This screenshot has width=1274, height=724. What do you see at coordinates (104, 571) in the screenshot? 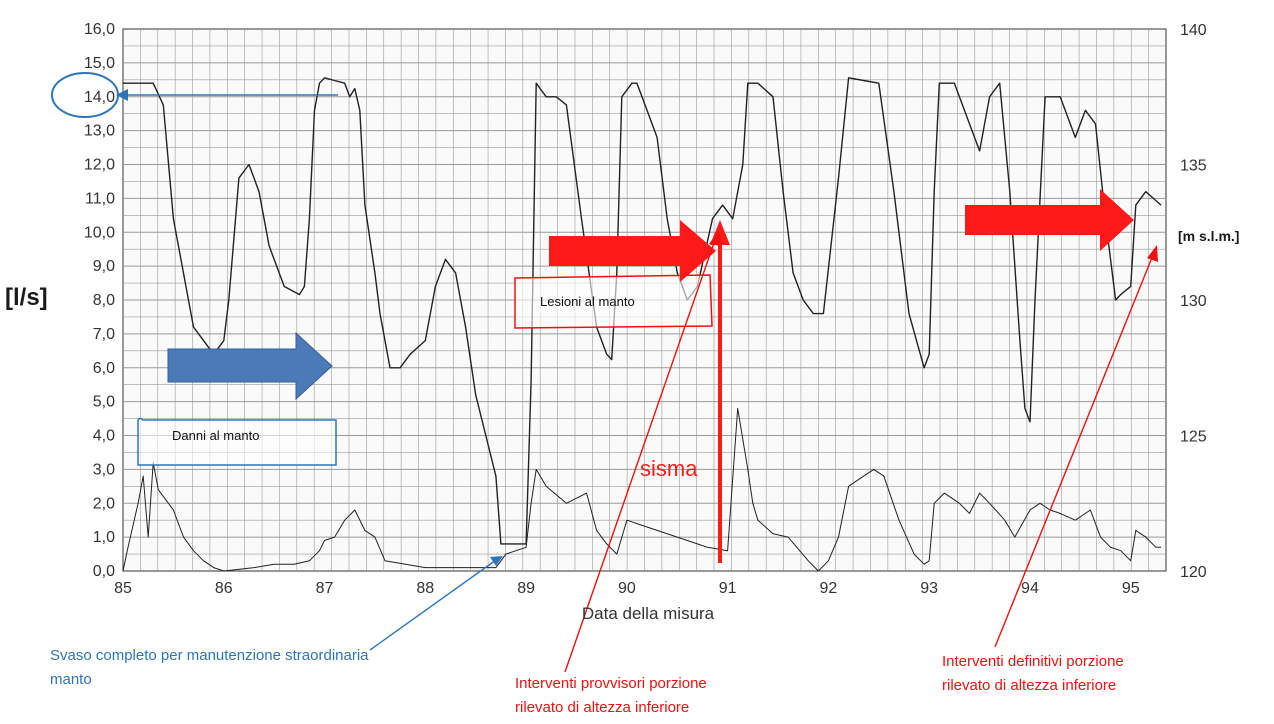
I see `y-left-tick-label: 0,0` at bounding box center [104, 571].